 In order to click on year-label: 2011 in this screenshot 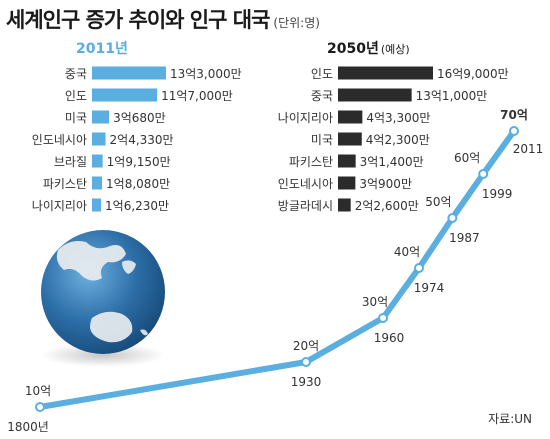, I will do `click(528, 149)`.